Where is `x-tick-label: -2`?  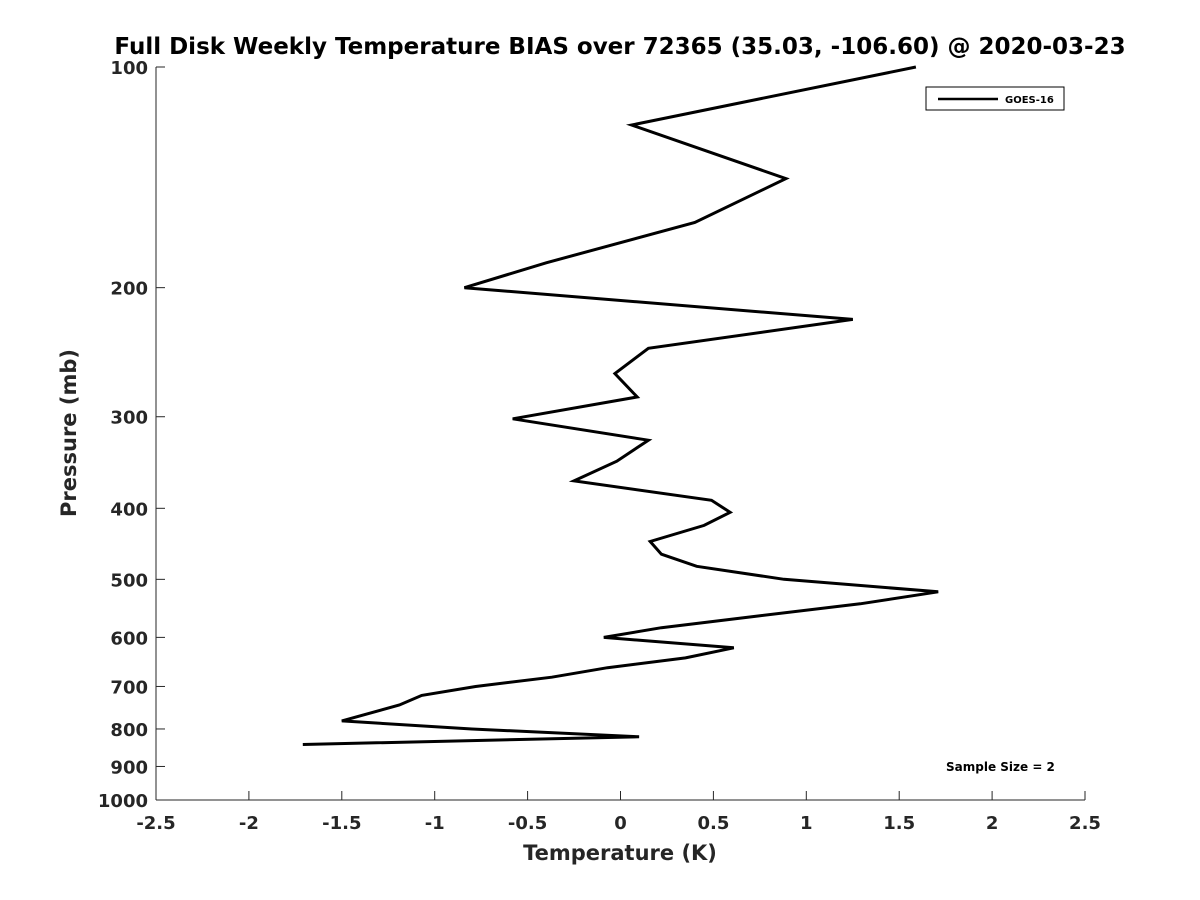
x-tick-label: -2 is located at coordinates (249, 823).